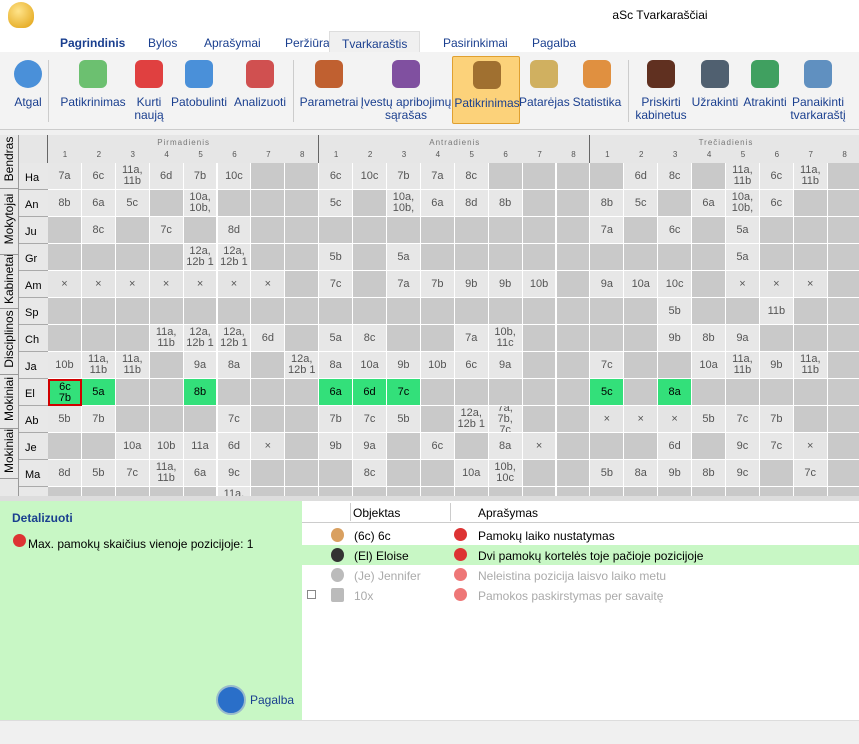  What do you see at coordinates (370, 176) in the screenshot?
I see `timetable-cell: 10c` at bounding box center [370, 176].